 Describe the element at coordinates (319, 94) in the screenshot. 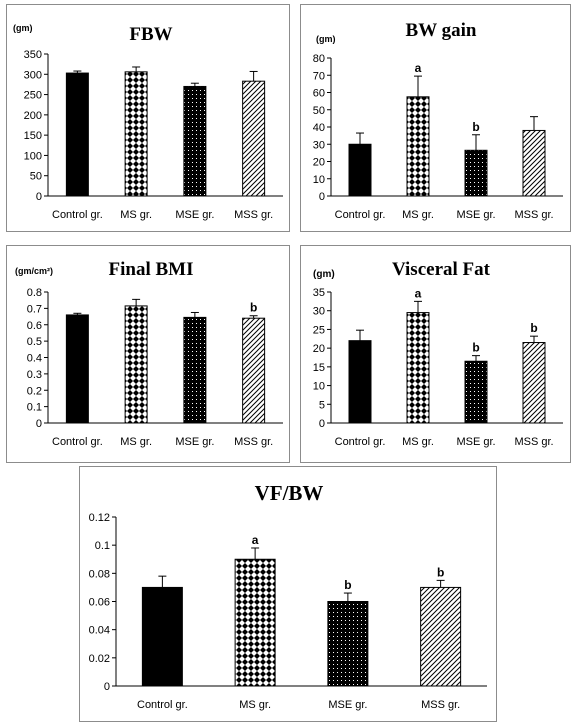

I see `y-tick-label: 60` at that location.